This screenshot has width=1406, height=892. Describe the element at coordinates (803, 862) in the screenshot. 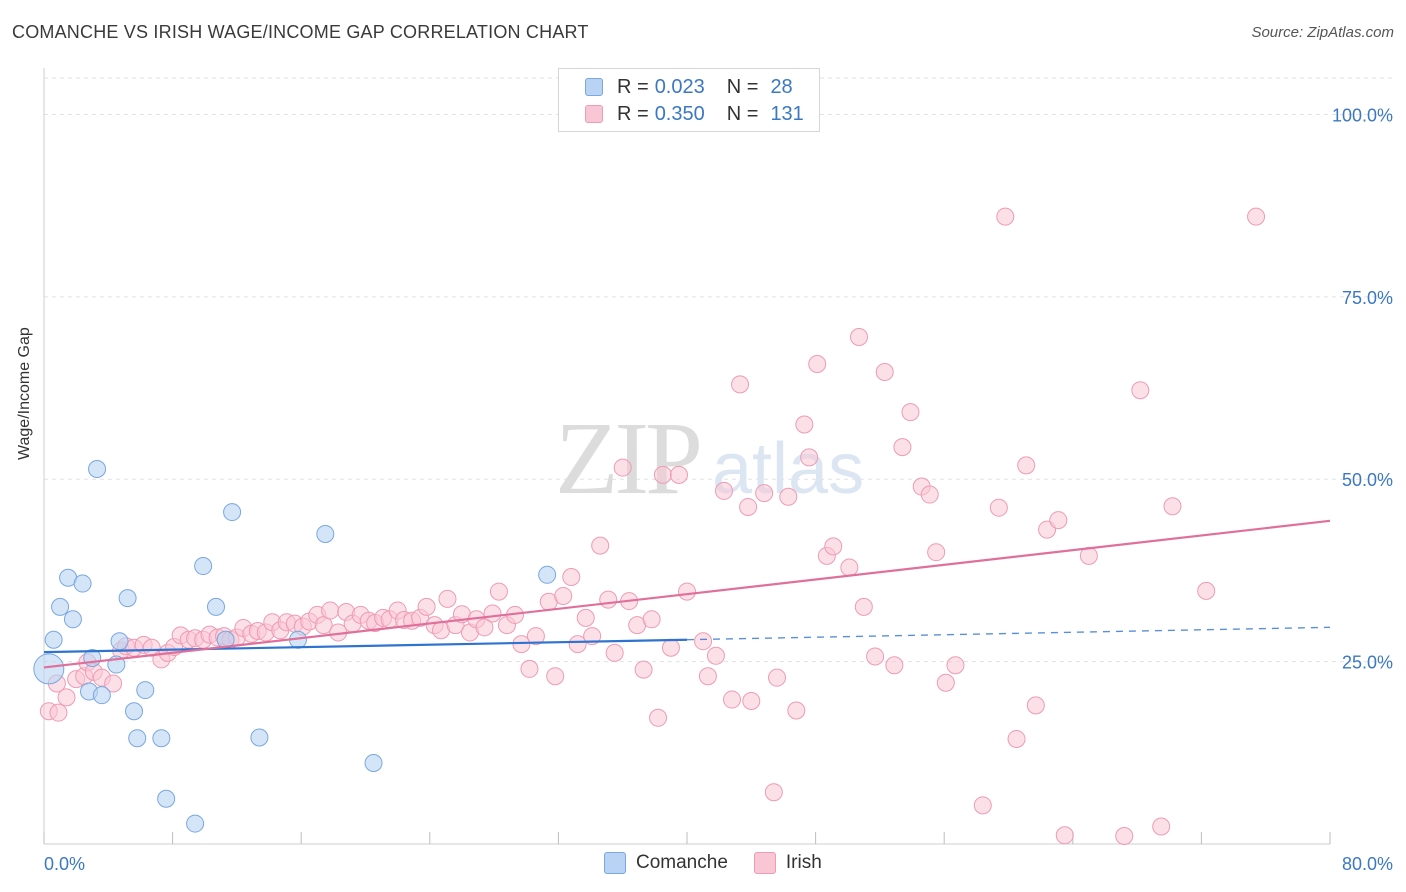

I see `legend-label-irish: Irish` at that location.